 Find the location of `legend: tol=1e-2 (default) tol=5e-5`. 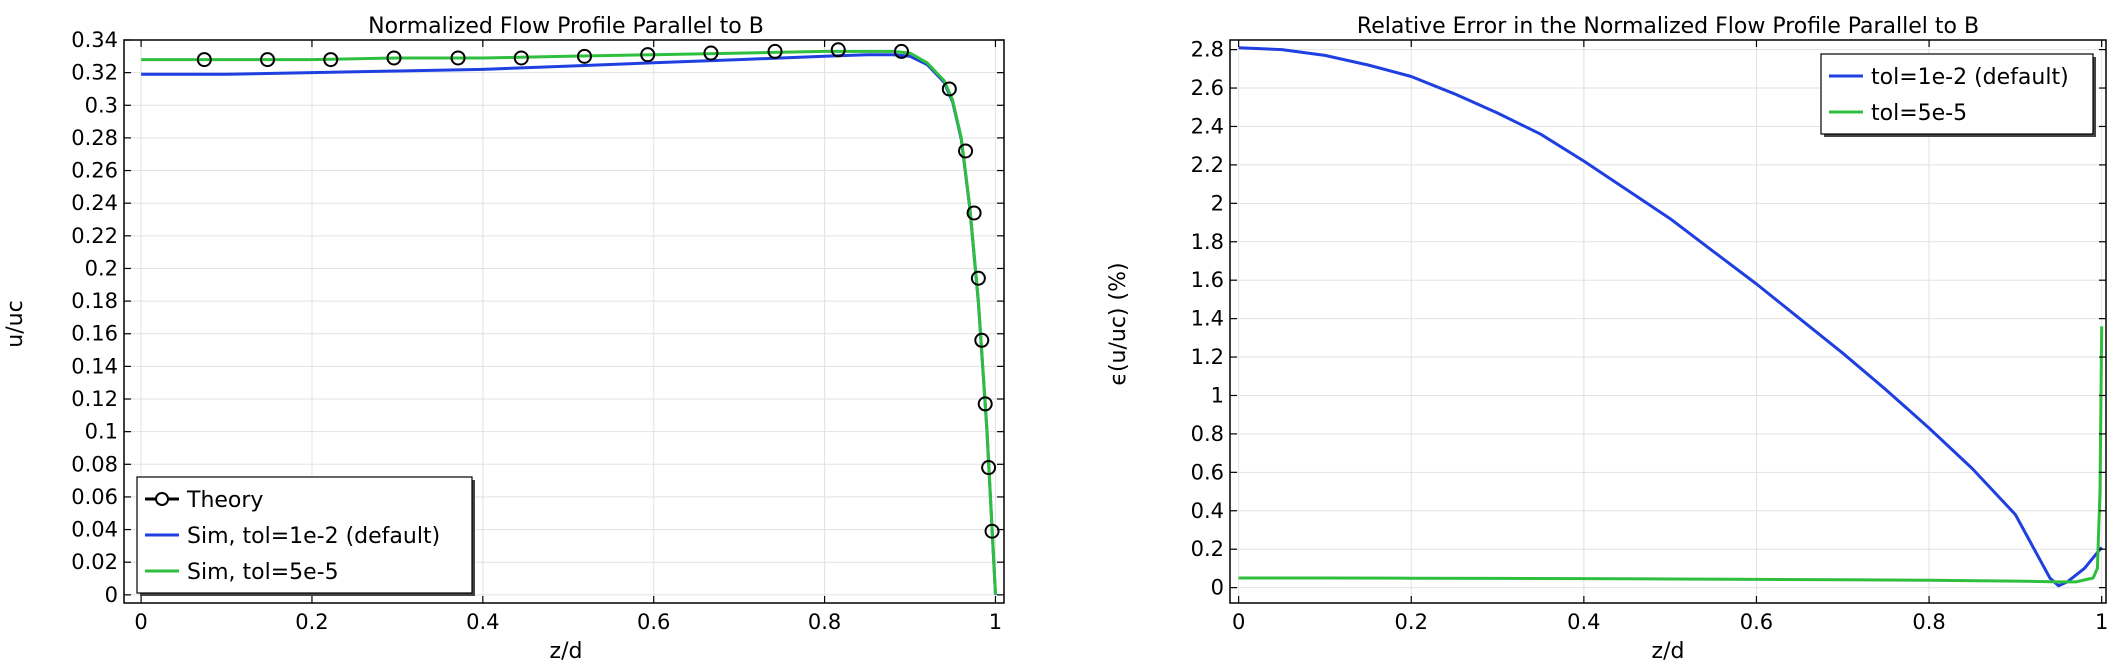

legend: tol=1e-2 (default) tol=5e-5 is located at coordinates (1958, 95).